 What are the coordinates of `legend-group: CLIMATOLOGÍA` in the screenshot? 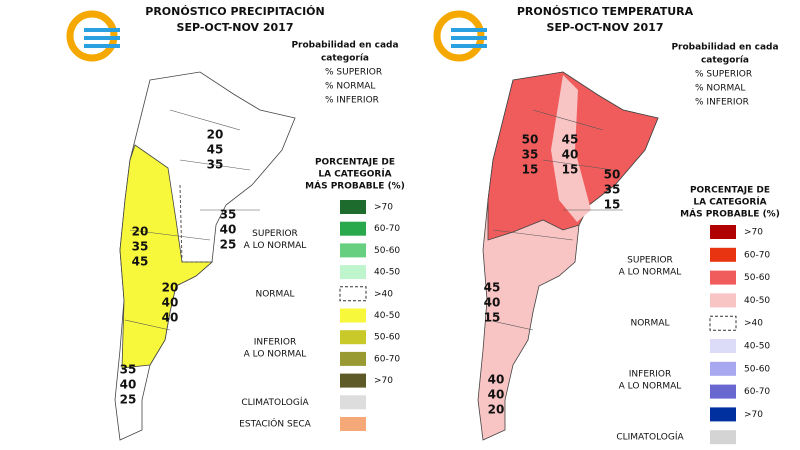 It's located at (275, 402).